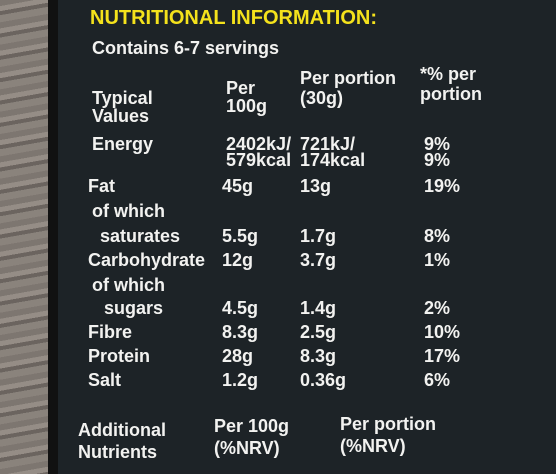  What do you see at coordinates (388, 435) in the screenshot?
I see `additional-per-portion: Per portion (%NRV)` at bounding box center [388, 435].